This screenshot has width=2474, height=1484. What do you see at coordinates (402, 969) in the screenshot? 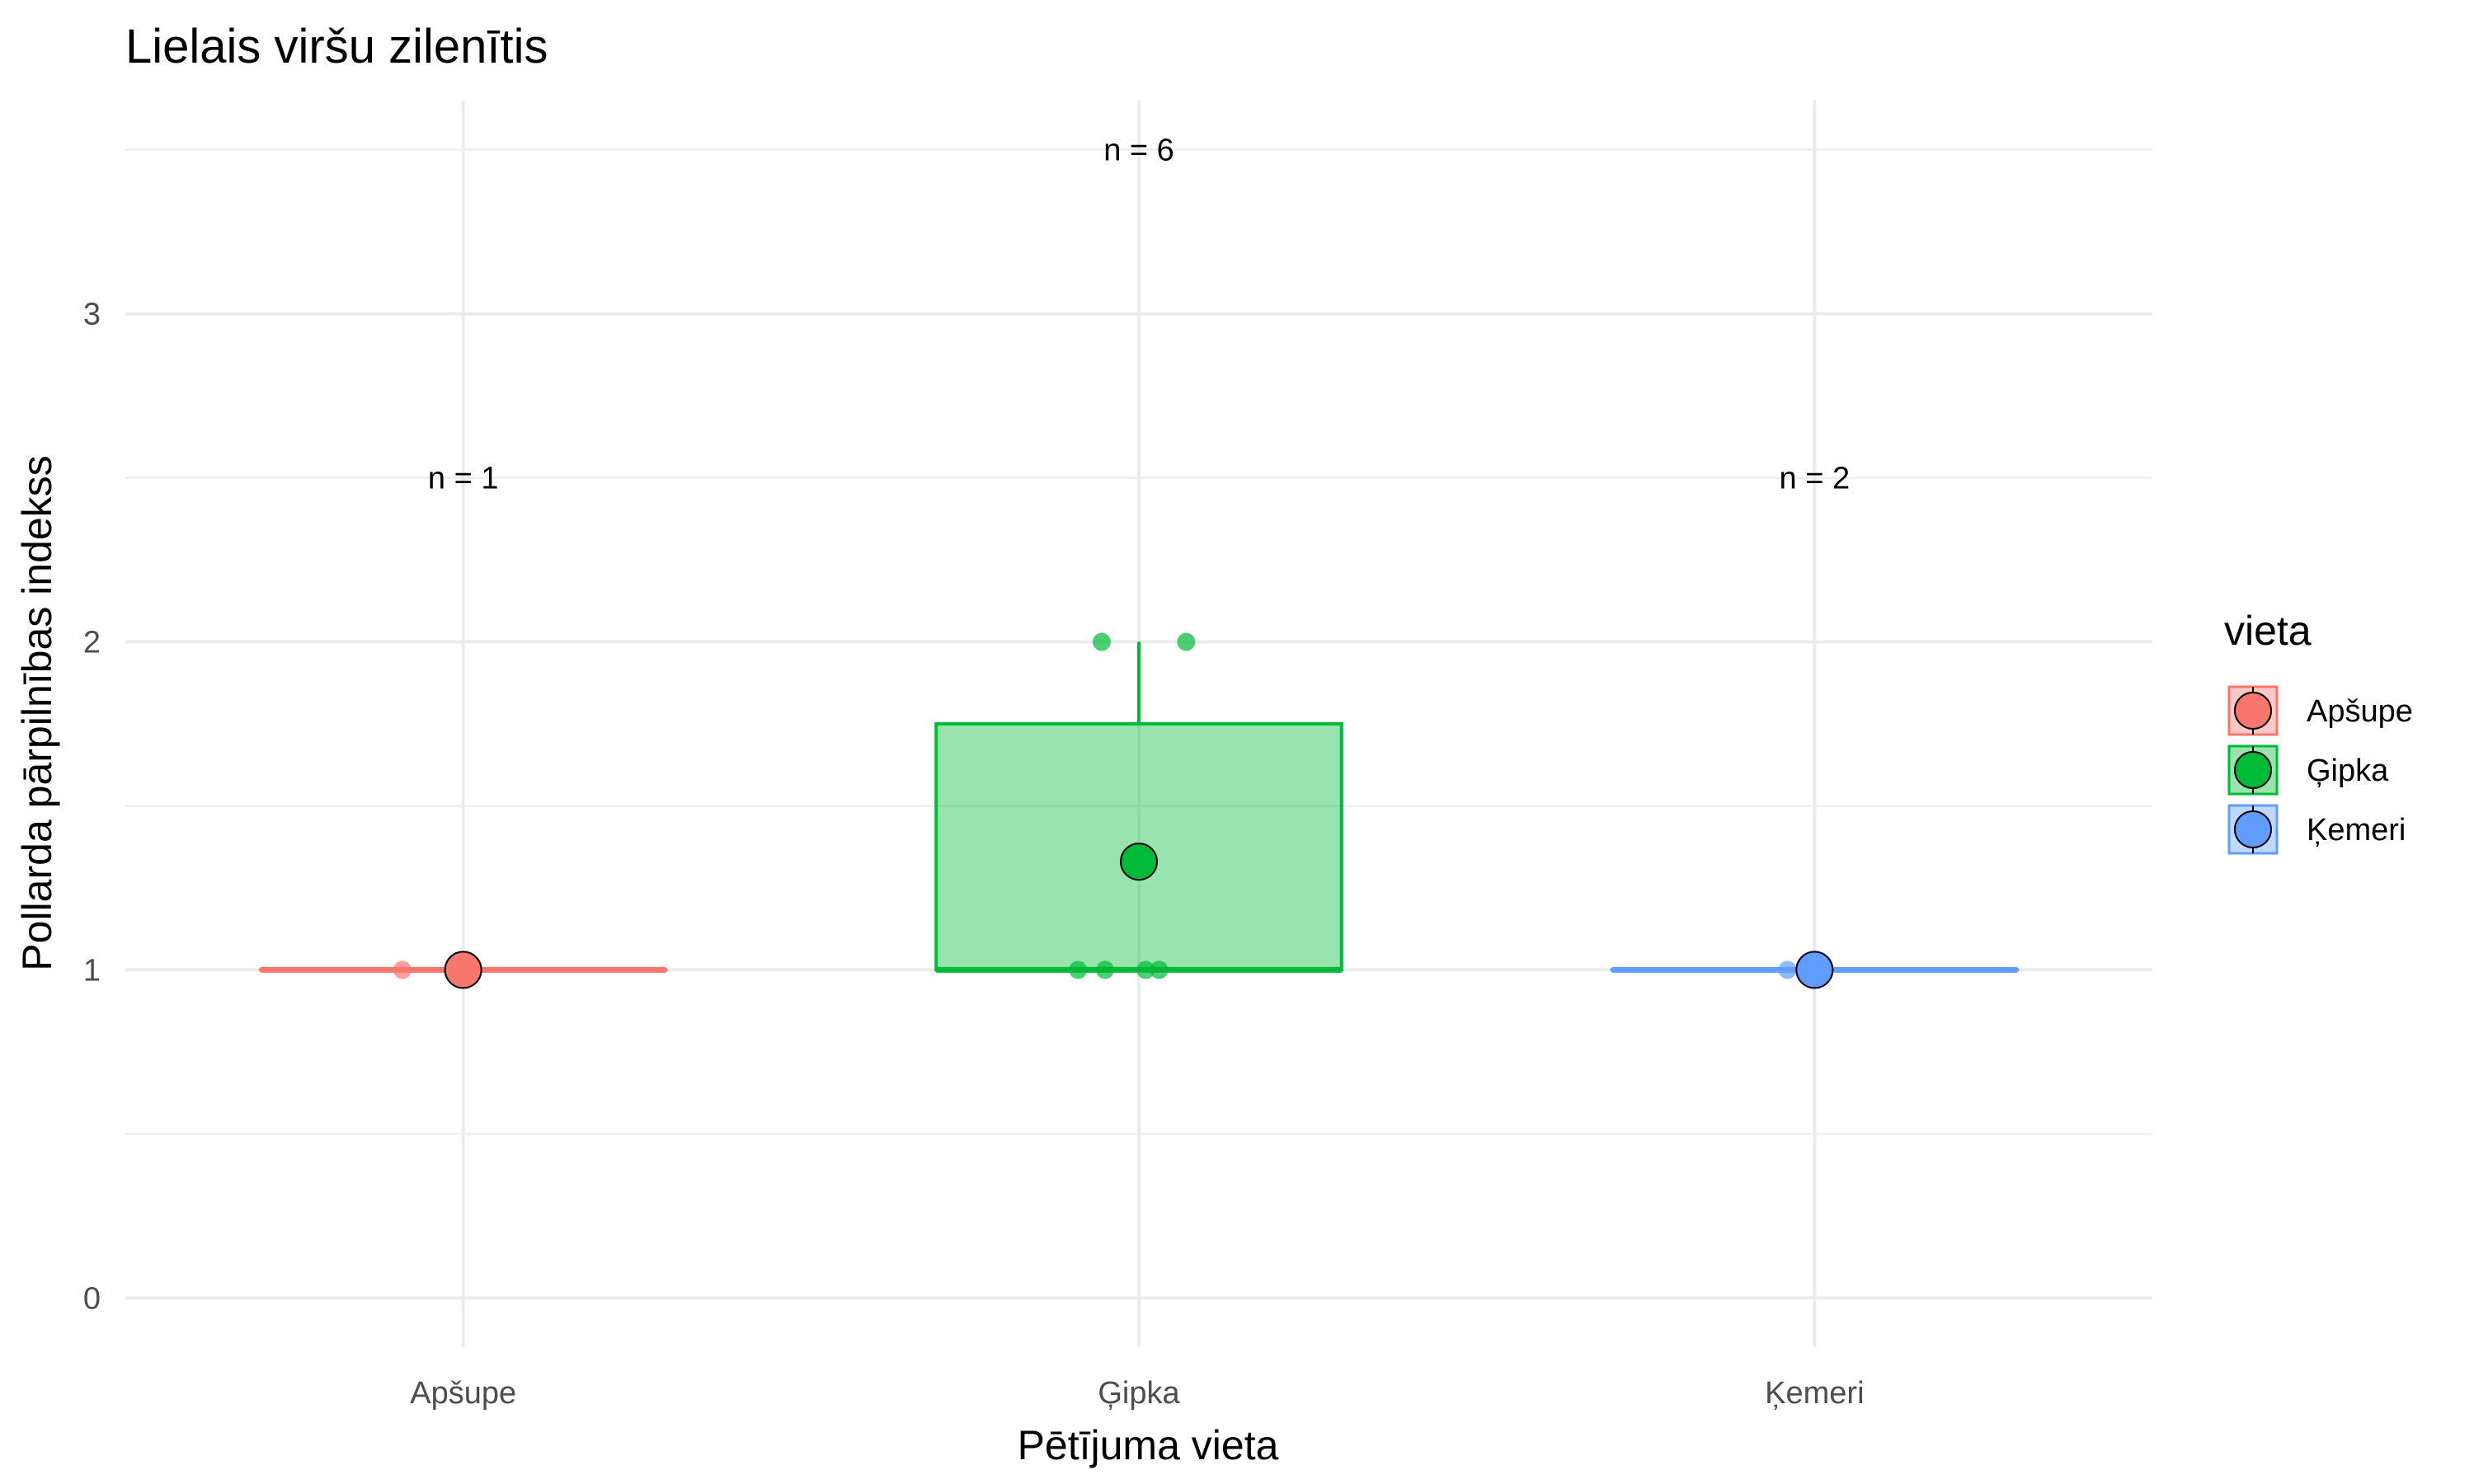
I see `point-Apšupe` at bounding box center [402, 969].